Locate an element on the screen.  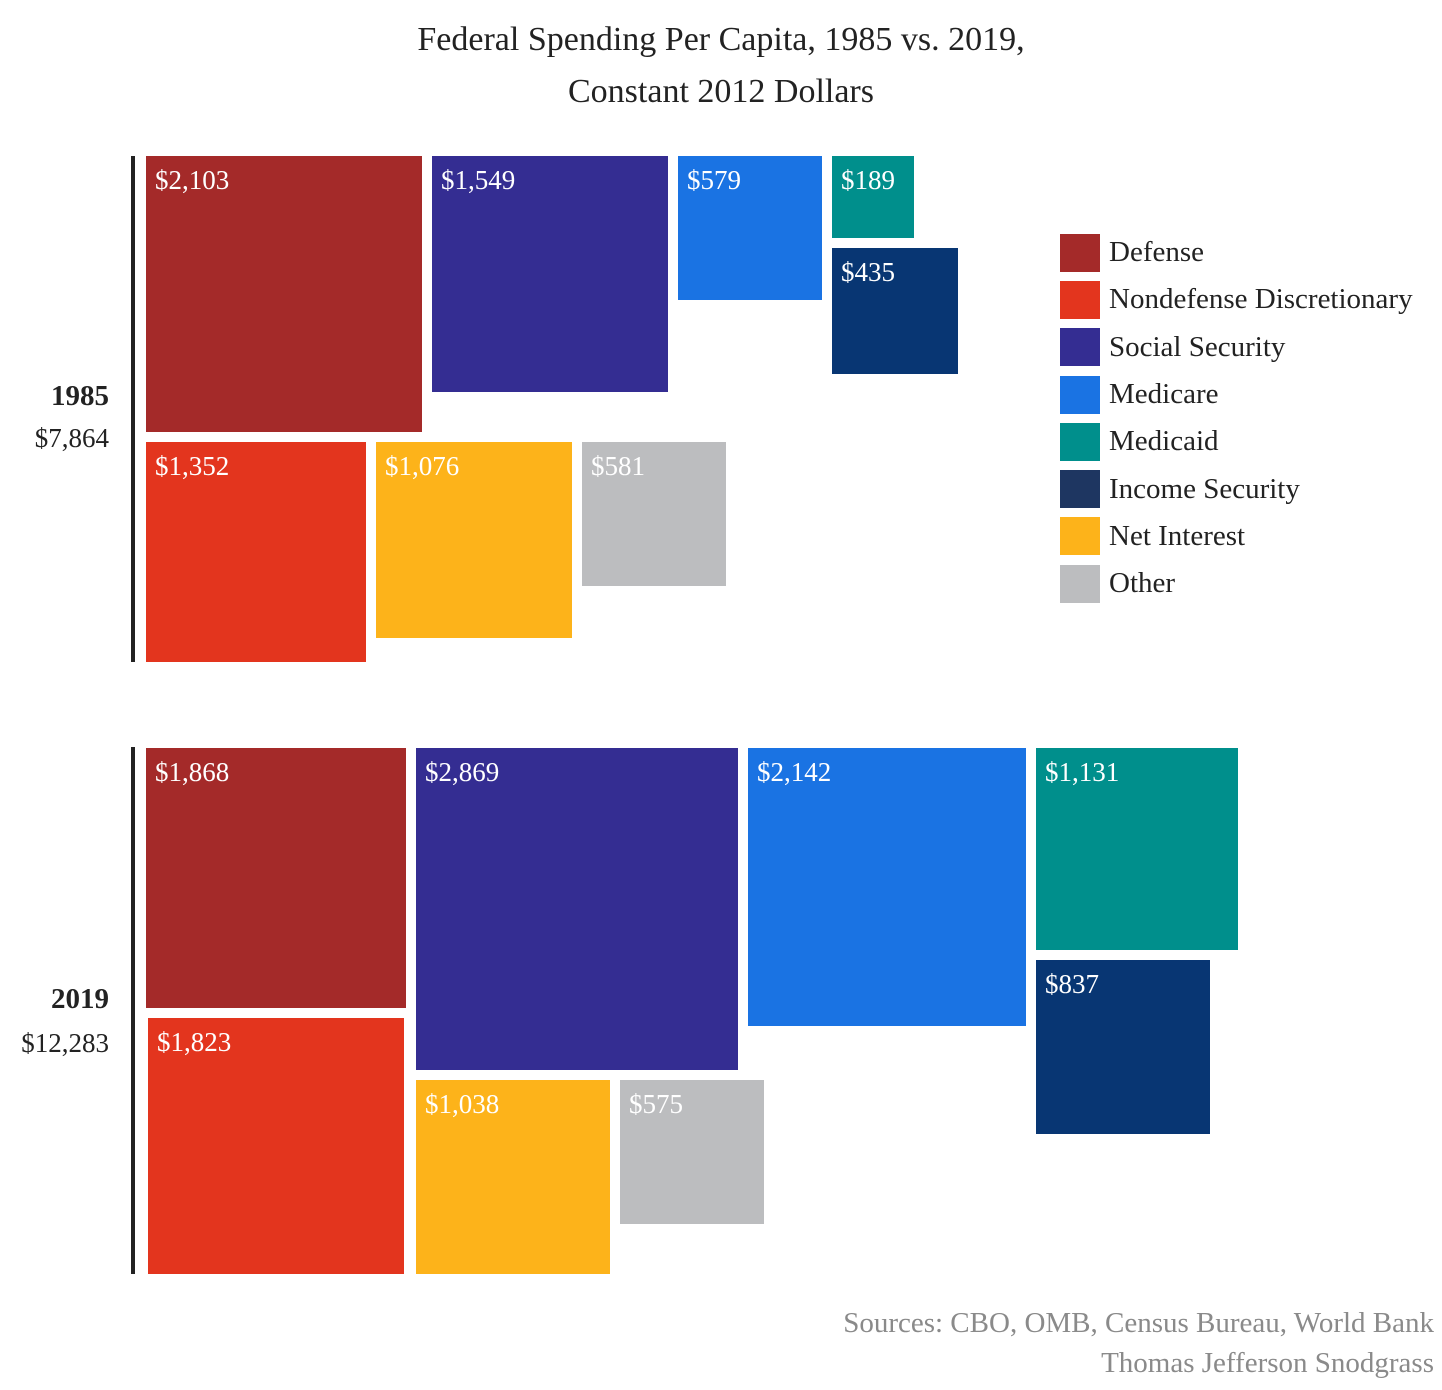
year-label: 1985 is located at coordinates (80, 396).